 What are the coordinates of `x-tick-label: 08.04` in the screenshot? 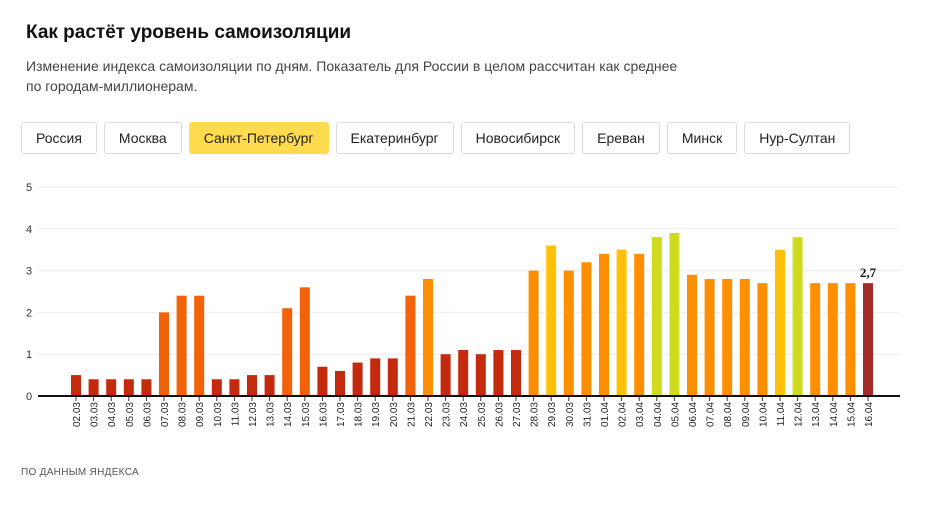 It's located at (728, 414).